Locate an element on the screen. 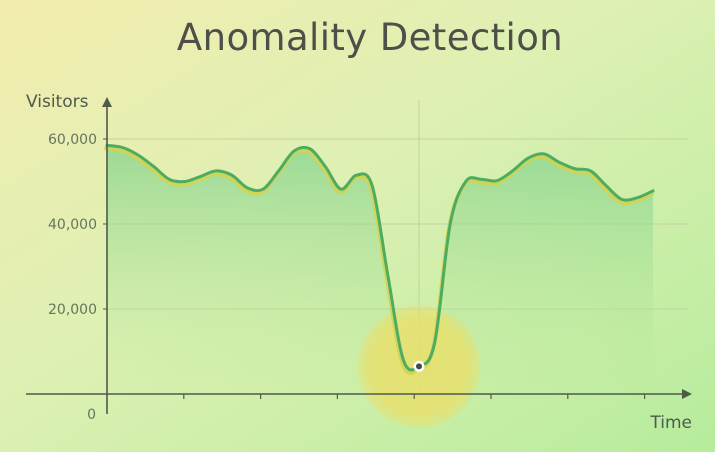  x-axis-arrow is located at coordinates (687, 394).